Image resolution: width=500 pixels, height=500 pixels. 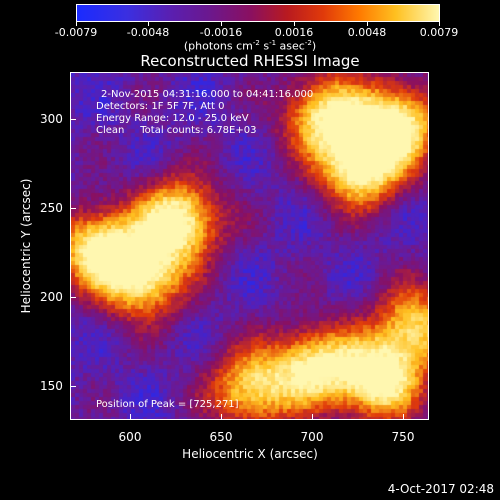 What do you see at coordinates (207, 94) in the screenshot?
I see `time-range-annotation: 2-Nov-2015 04:31:16.000 to 04:41:16.000` at bounding box center [207, 94].